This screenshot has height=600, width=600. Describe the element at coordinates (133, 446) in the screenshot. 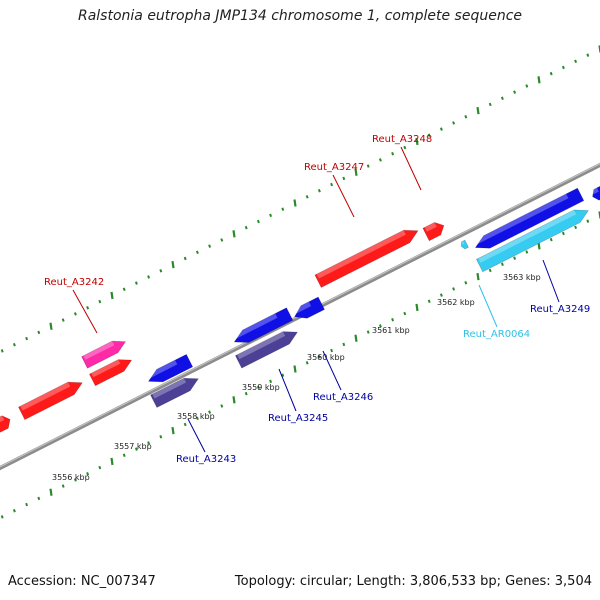

I see `kbp-label: 3557 kbp` at that location.